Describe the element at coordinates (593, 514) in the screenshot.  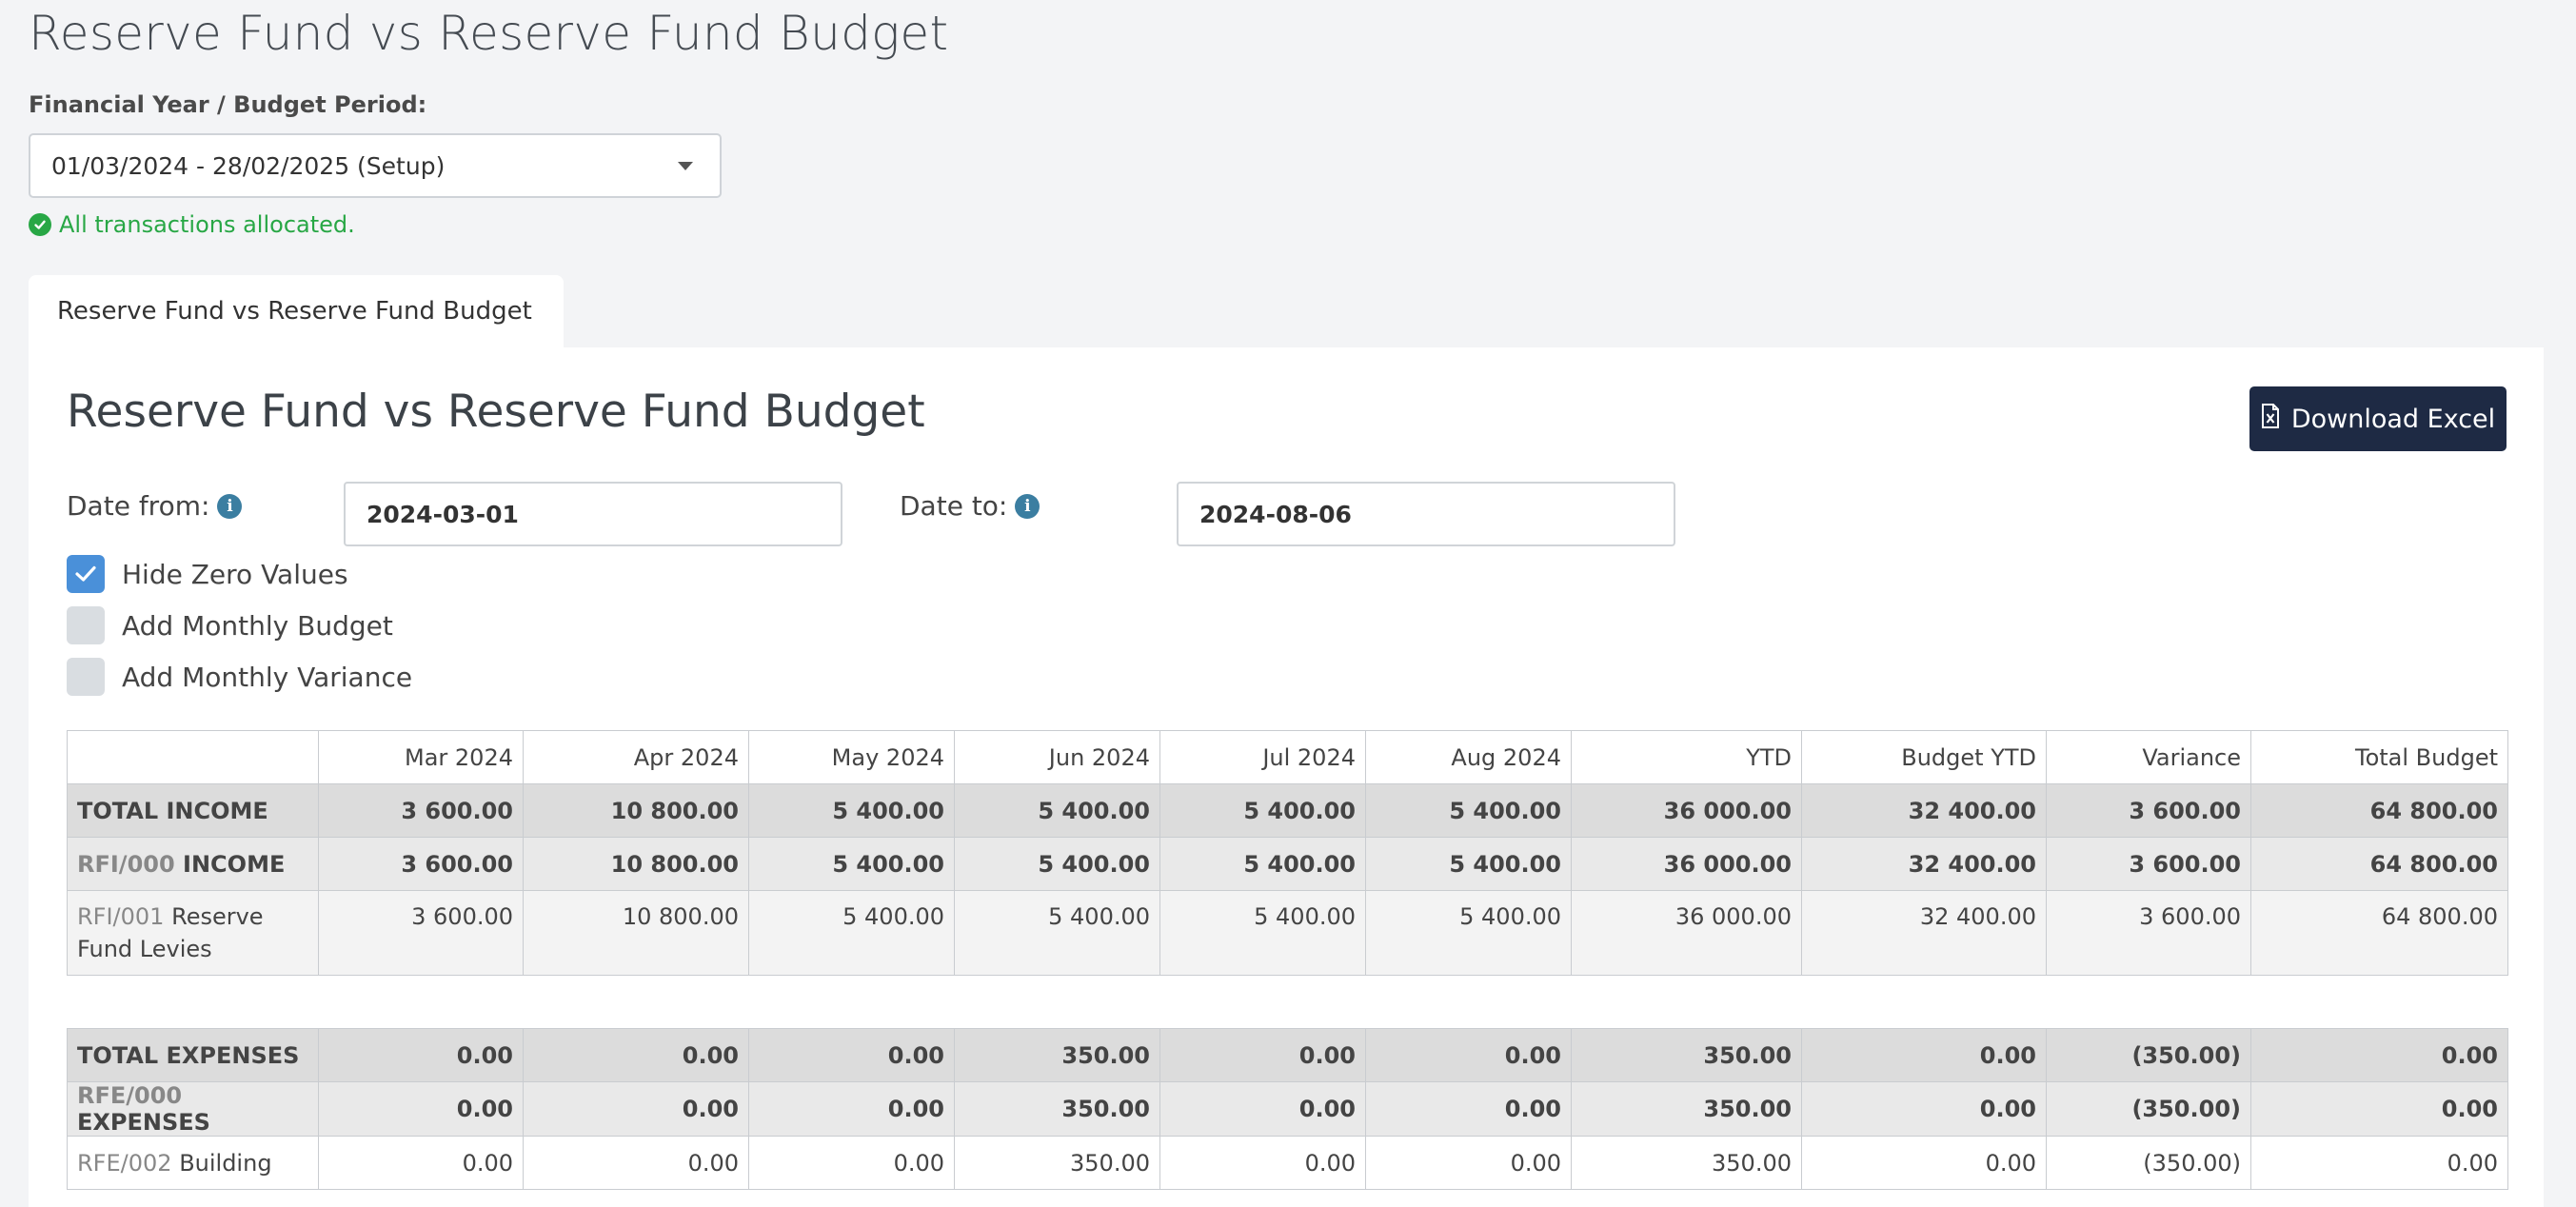
I see `date-from-input: 2024-03-01` at that location.